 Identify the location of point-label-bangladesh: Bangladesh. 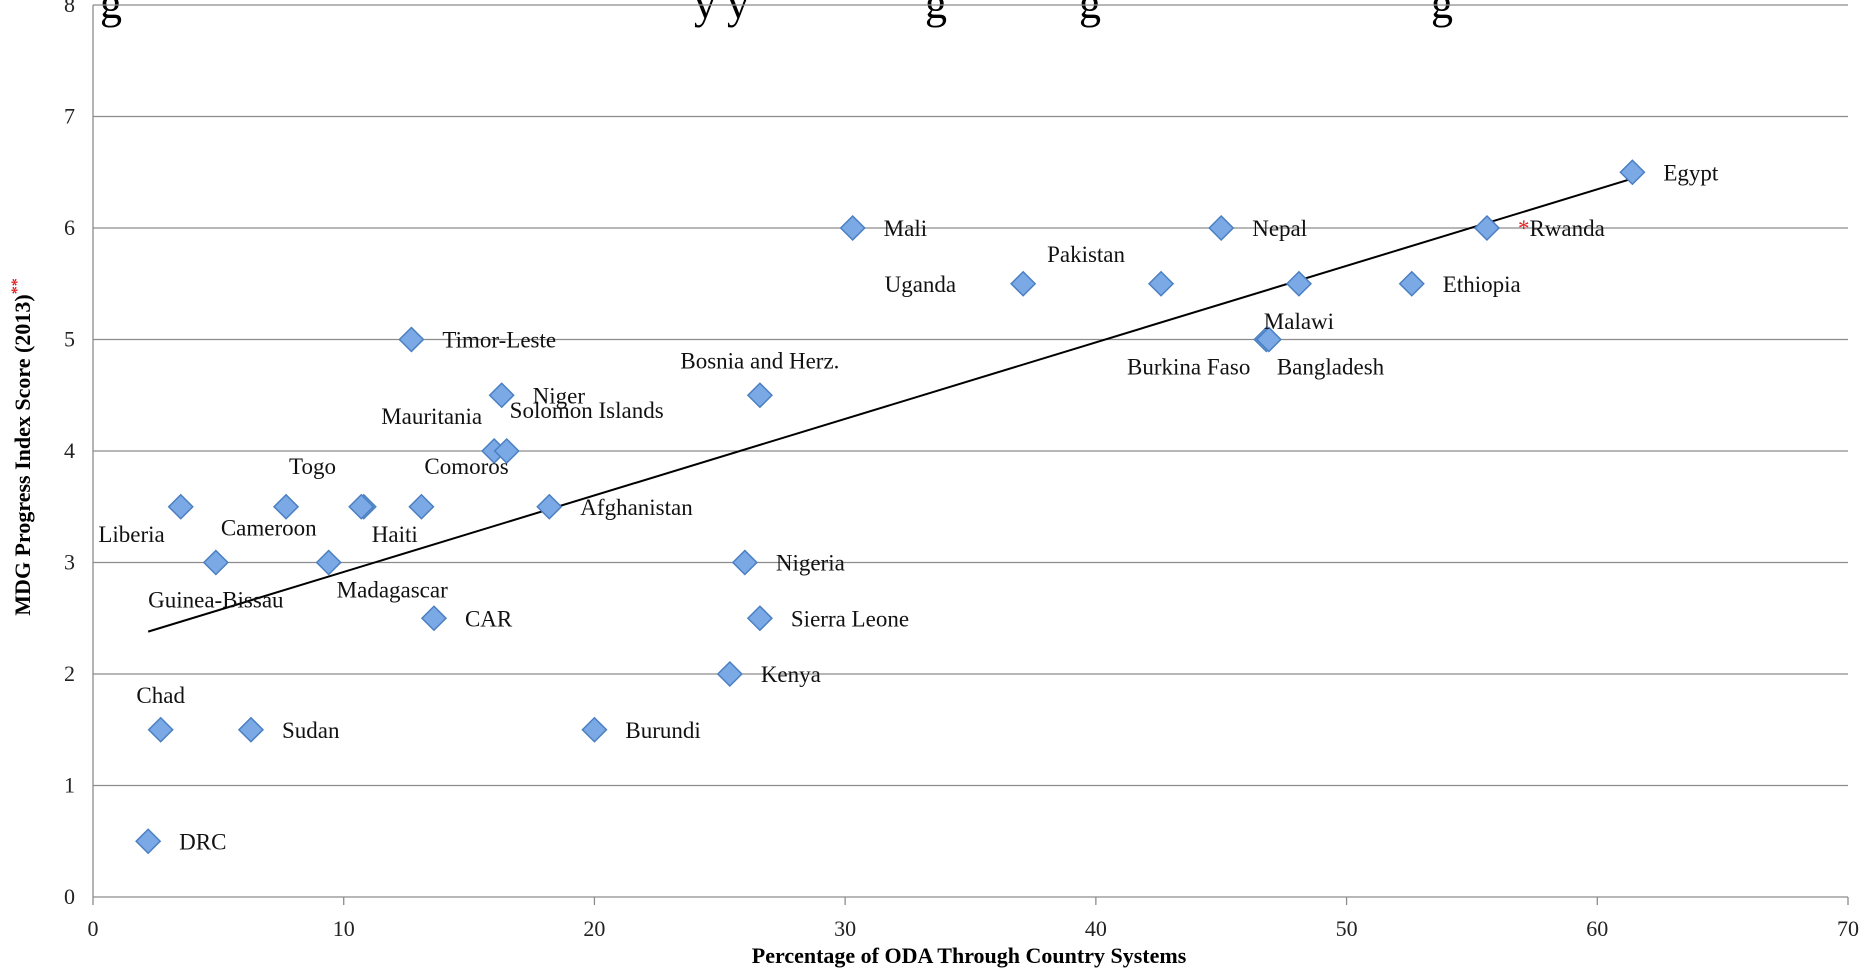
(1331, 367).